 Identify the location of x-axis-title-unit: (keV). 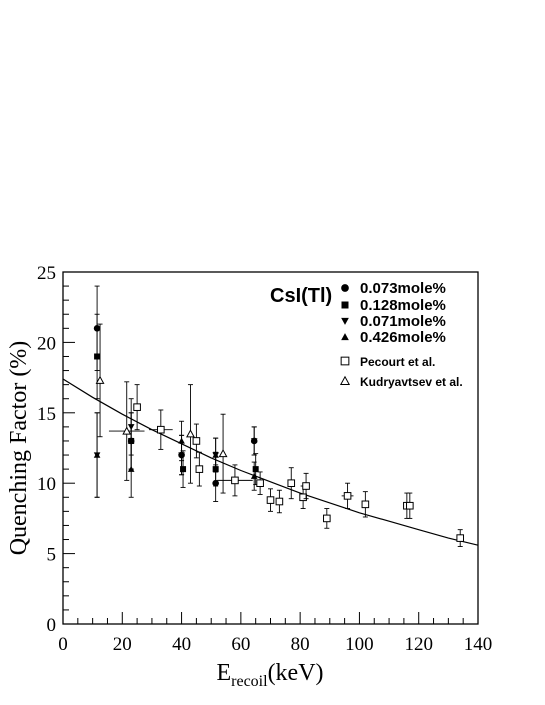
(296, 673).